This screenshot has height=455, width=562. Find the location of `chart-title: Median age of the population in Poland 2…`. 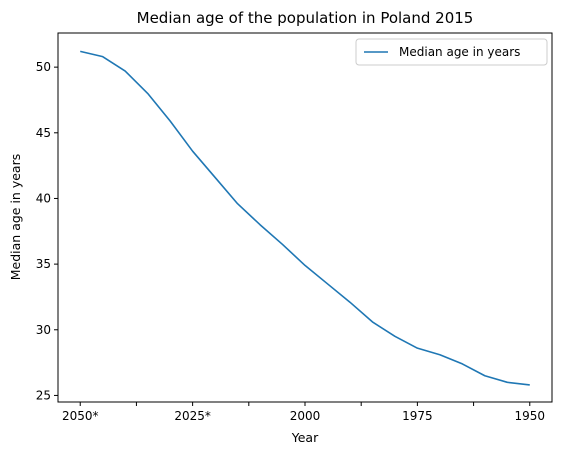

chart-title: Median age of the population in Poland 2… is located at coordinates (305, 18).